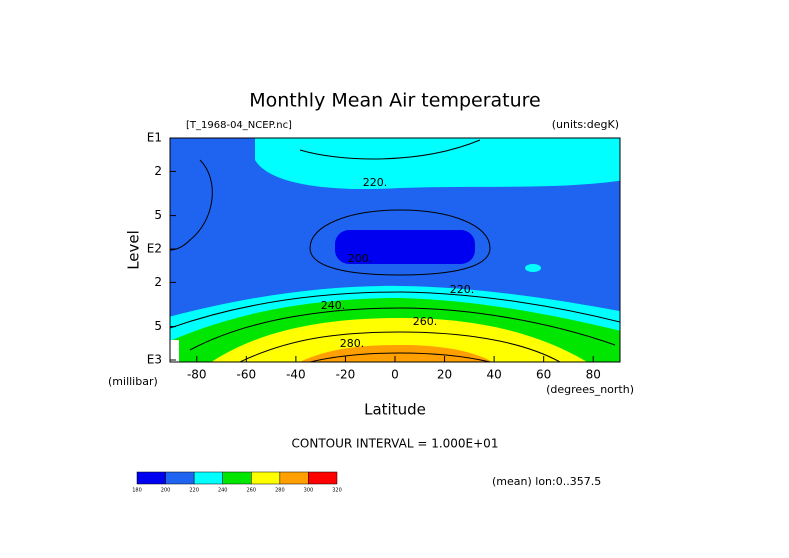 The height and width of the screenshot is (558, 789). I want to click on x-tick-label: 0, so click(395, 375).